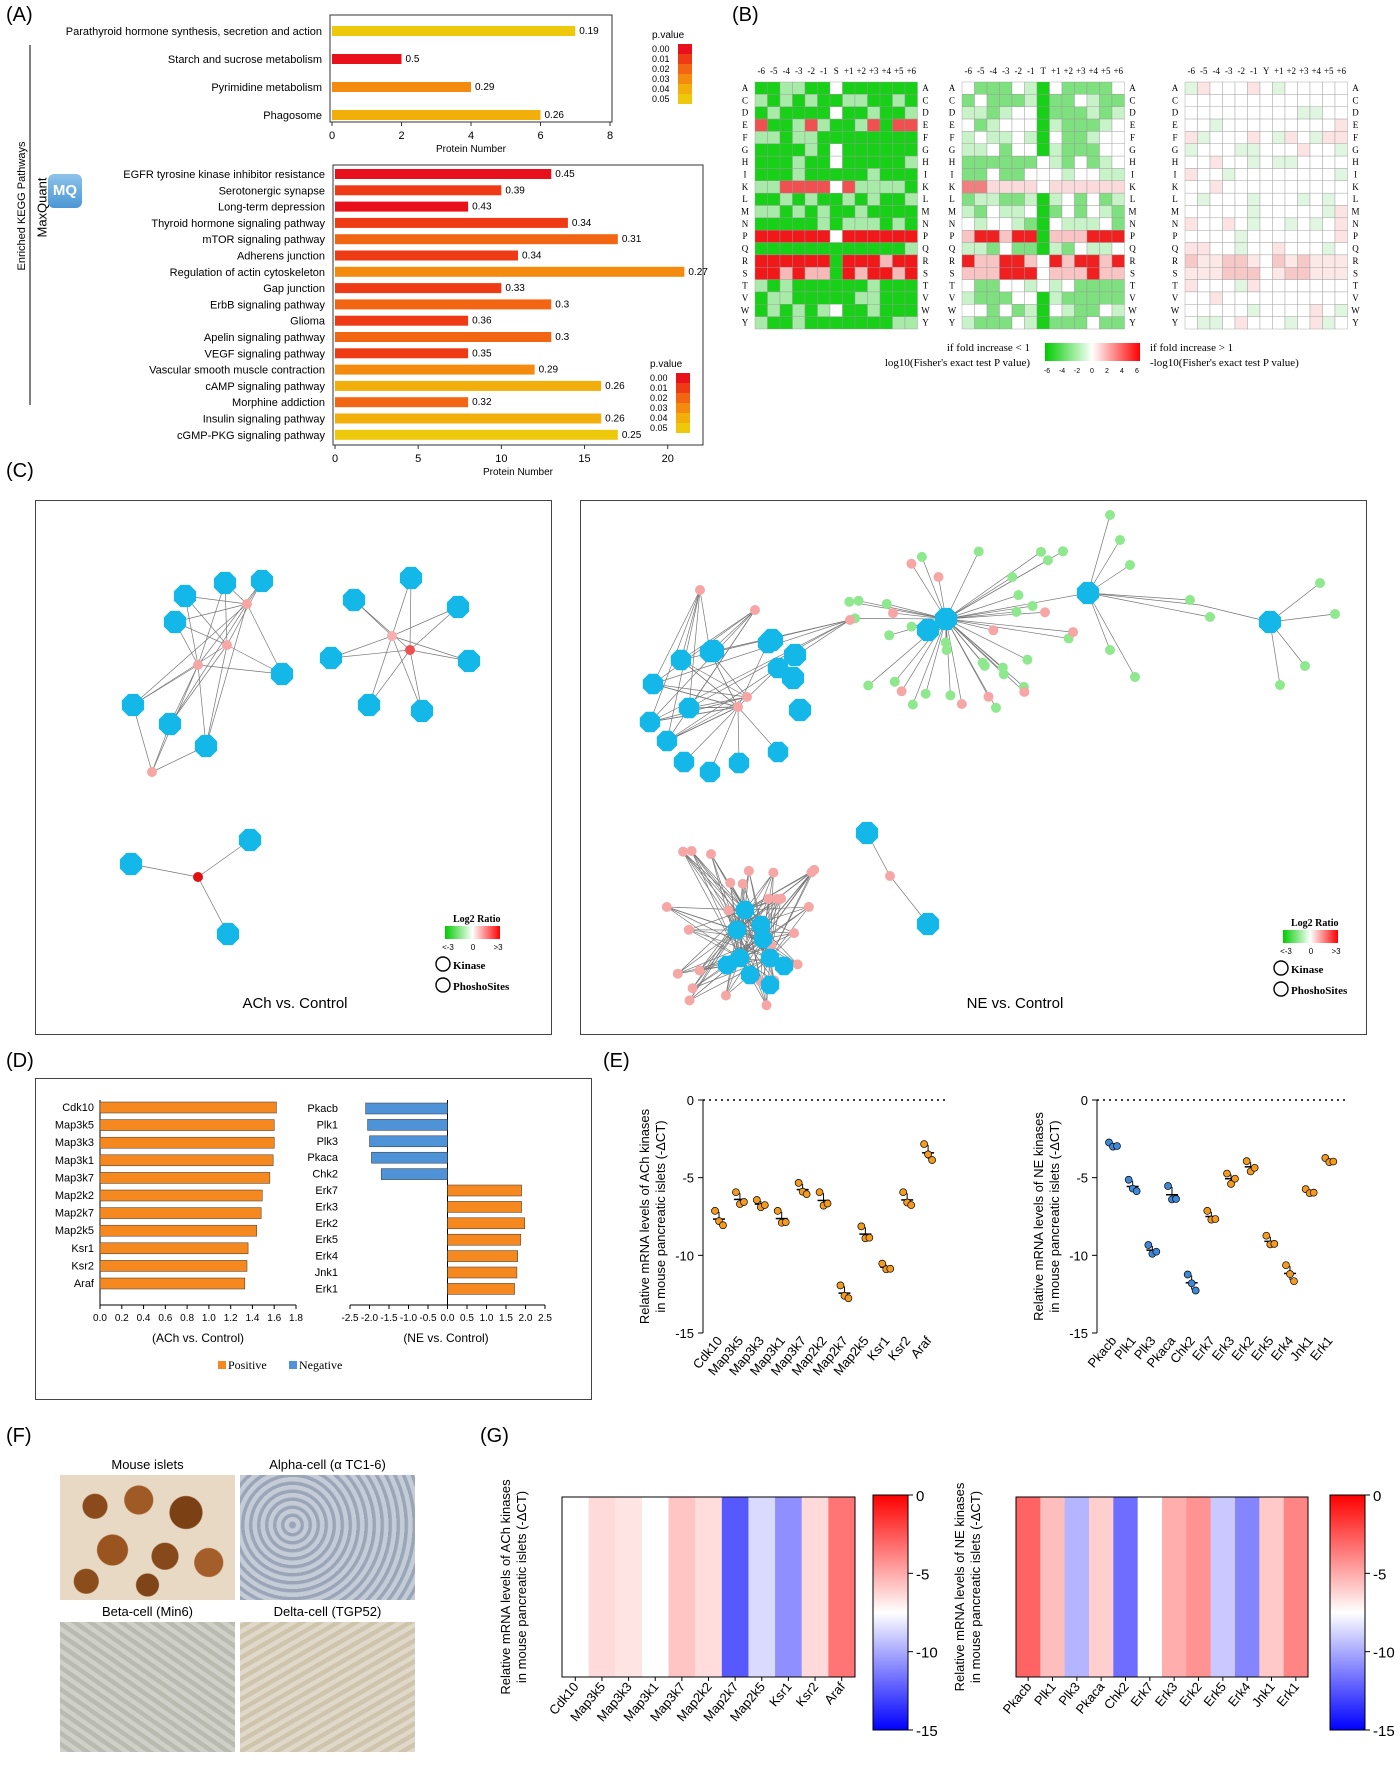 This screenshot has height=1766, width=1400. I want to click on heatmap-row-label-right: V, so click(1355, 298).